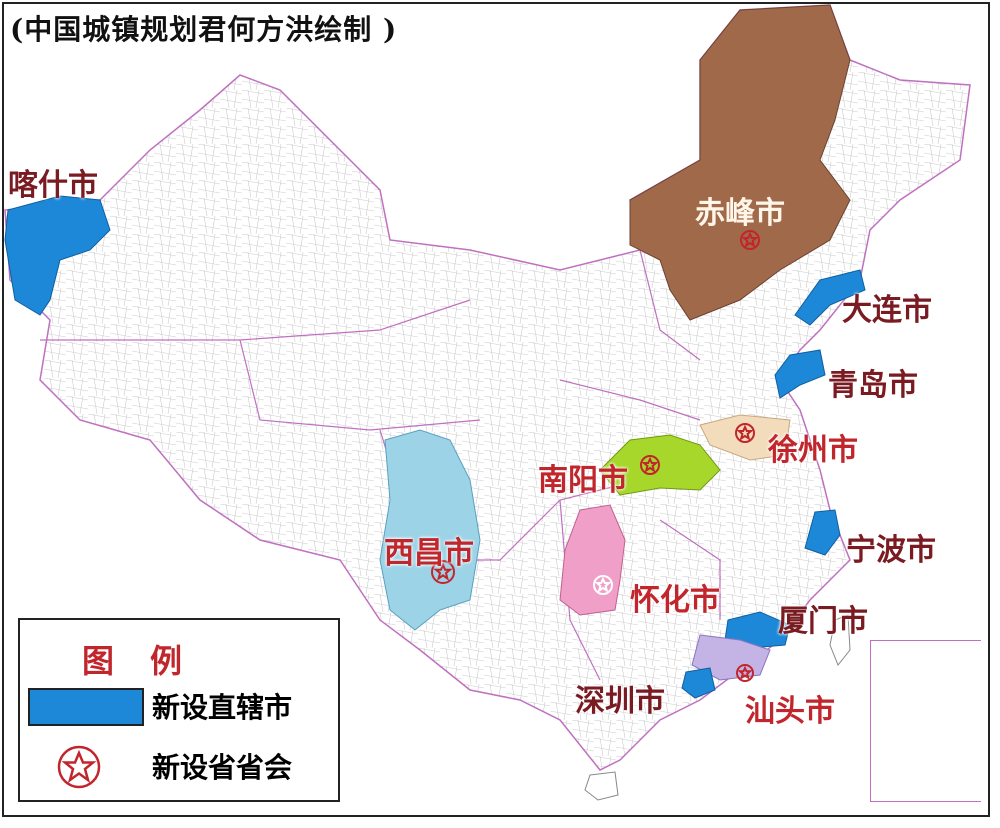  Describe the element at coordinates (745, 433) in the screenshot. I see `star-xuzhou` at that location.